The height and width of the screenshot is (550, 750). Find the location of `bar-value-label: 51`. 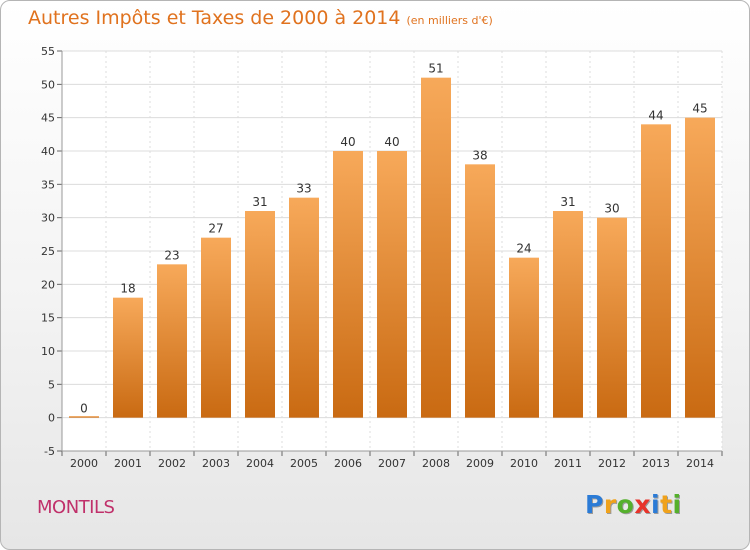

bar-value-label: 51 is located at coordinates (435, 69).